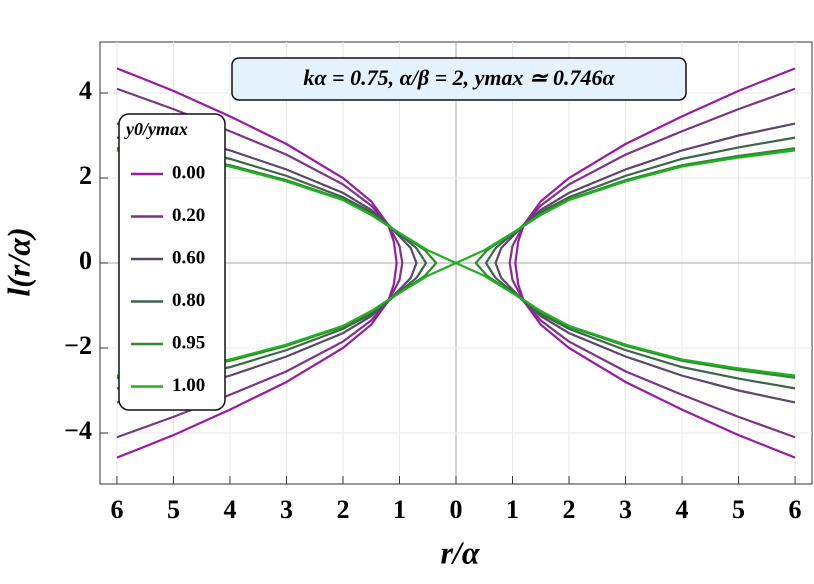 The width and height of the screenshot is (814, 584). I want to click on y-tick-label: 0, so click(85, 260).